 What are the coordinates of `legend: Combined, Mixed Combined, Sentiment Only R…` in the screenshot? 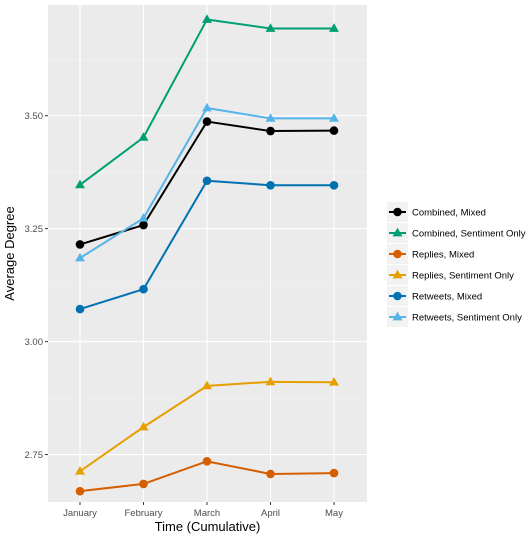 It's located at (456, 264).